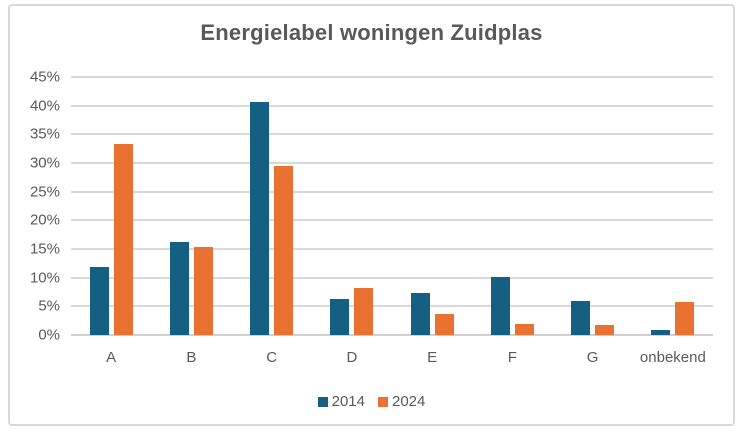 This screenshot has width=740, height=433. Describe the element at coordinates (111, 357) in the screenshot. I see `x-axis-category-label-A: A` at that location.